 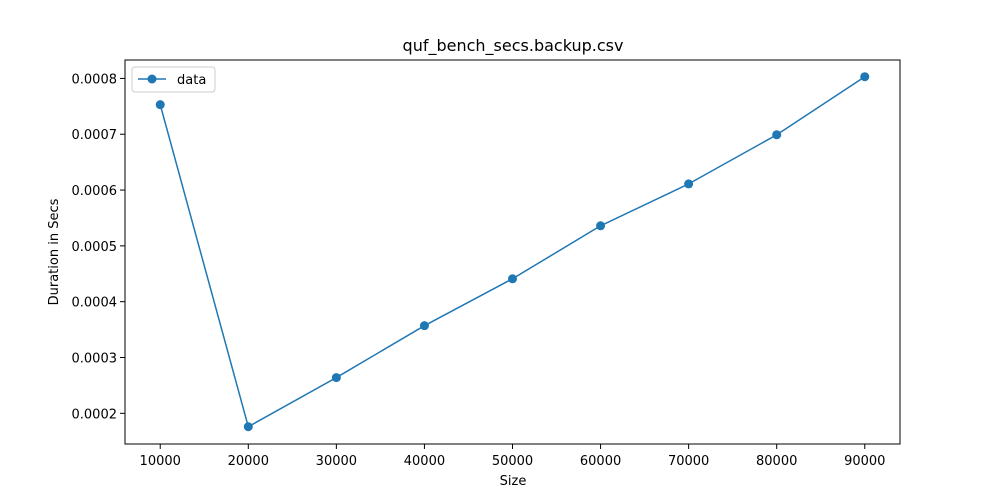 I want to click on y-tick-label: 0.0007, so click(x=95, y=135).